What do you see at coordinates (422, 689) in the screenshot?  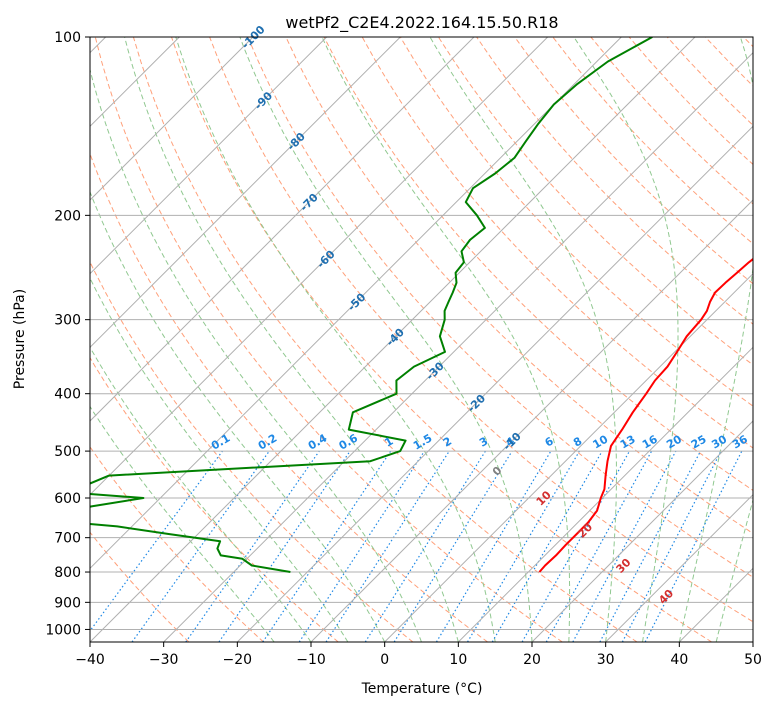 I see `x-axis-label: Temperature (°C)` at bounding box center [422, 689].